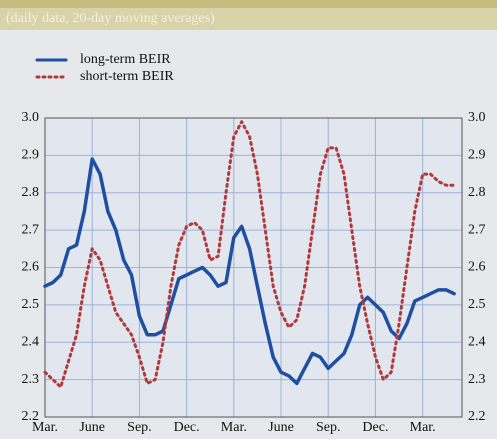  I want to click on y-tick-label: 2.8, so click(31, 192).